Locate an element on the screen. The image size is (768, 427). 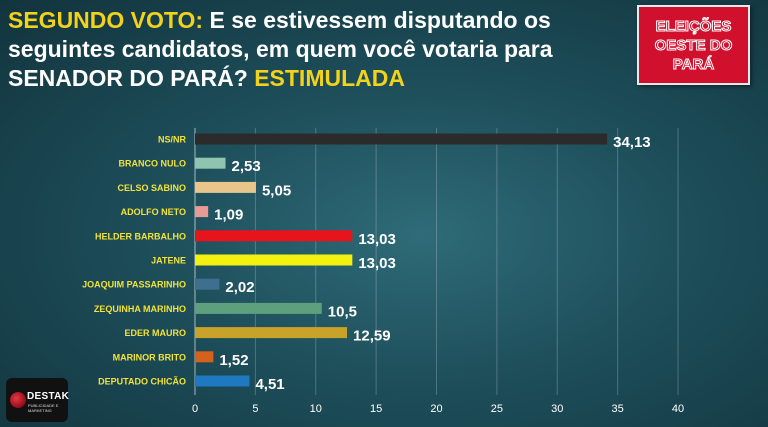
badge-line-3: PARÁ is located at coordinates (693, 64).